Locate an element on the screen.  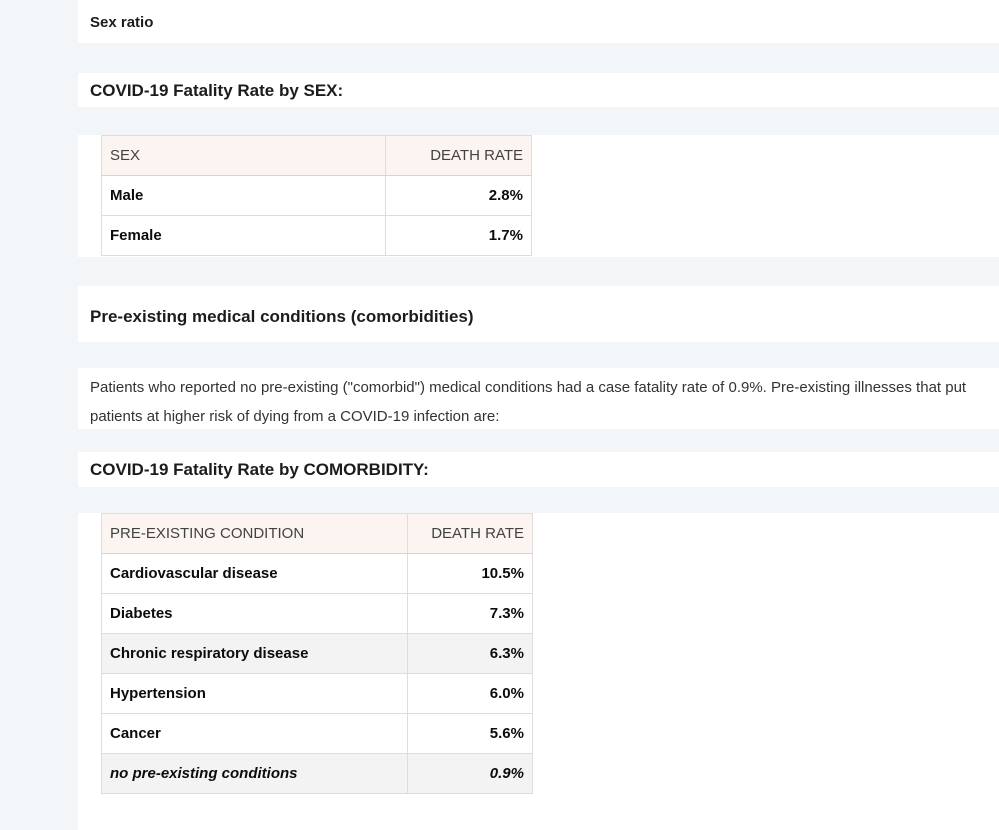
table-row: Male 2.8% is located at coordinates (316, 195).